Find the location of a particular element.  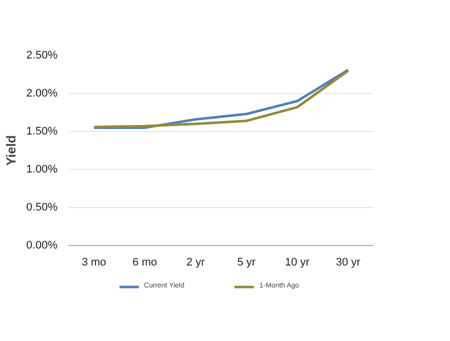

x-tick-label: 3 mo is located at coordinates (94, 262).